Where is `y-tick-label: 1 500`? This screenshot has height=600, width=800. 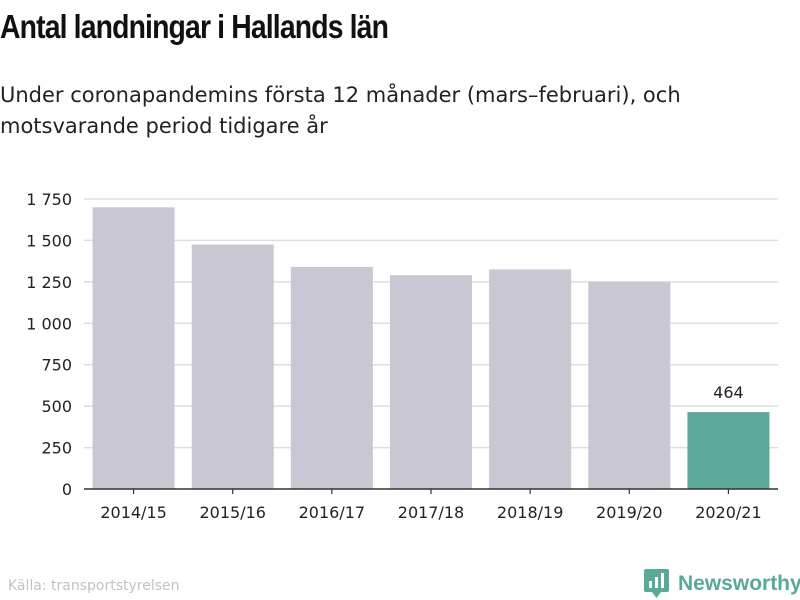 y-tick-label: 1 500 is located at coordinates (49, 240).